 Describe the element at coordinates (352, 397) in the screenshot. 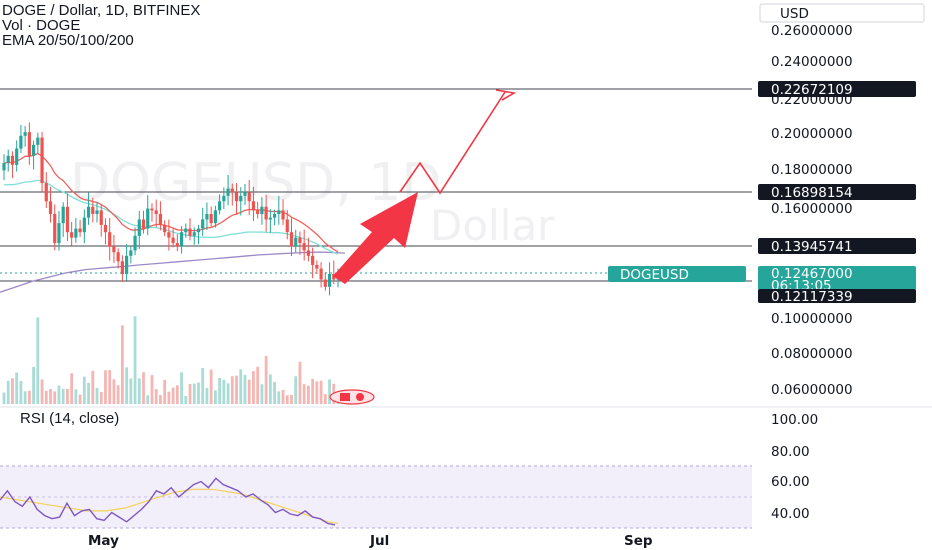

I see `ideas-logo-icon` at that location.